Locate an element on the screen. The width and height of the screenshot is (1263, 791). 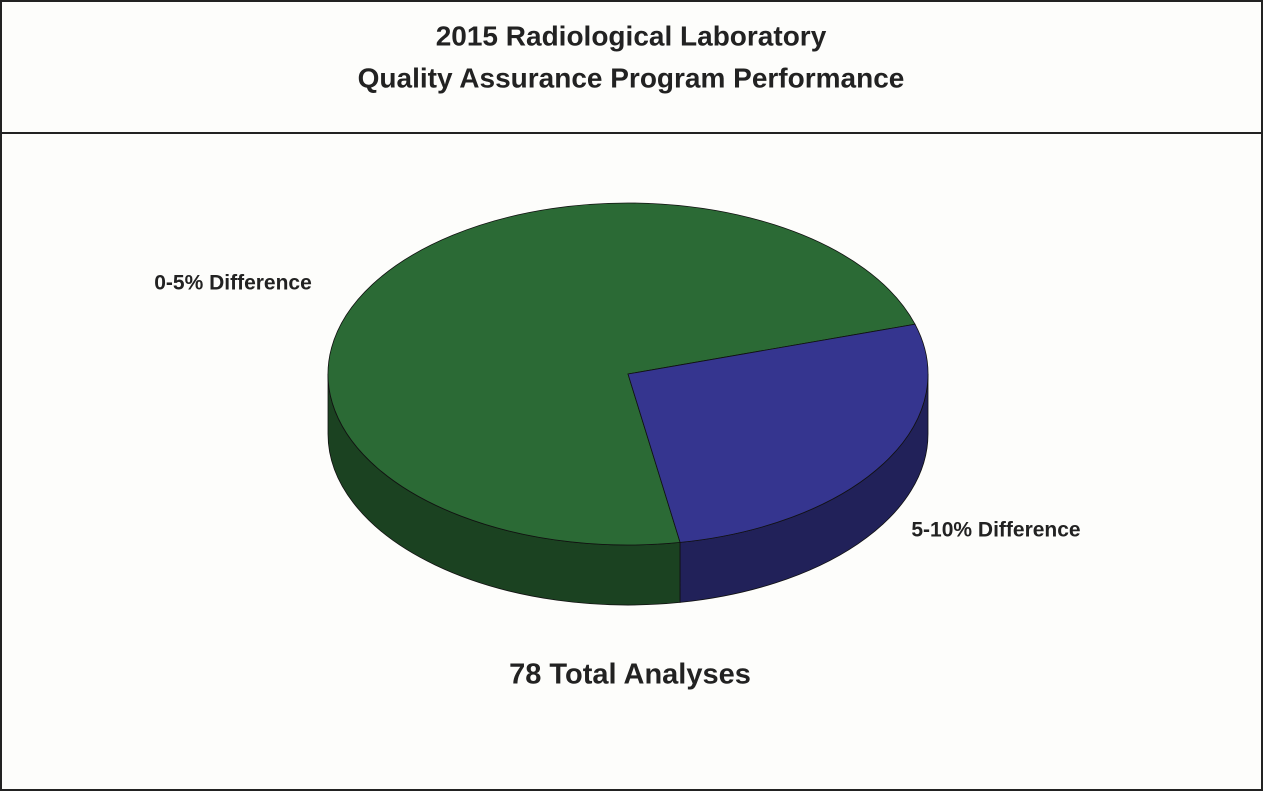
chart-title: 2015 Radiological Laboratory is located at coordinates (631, 35).